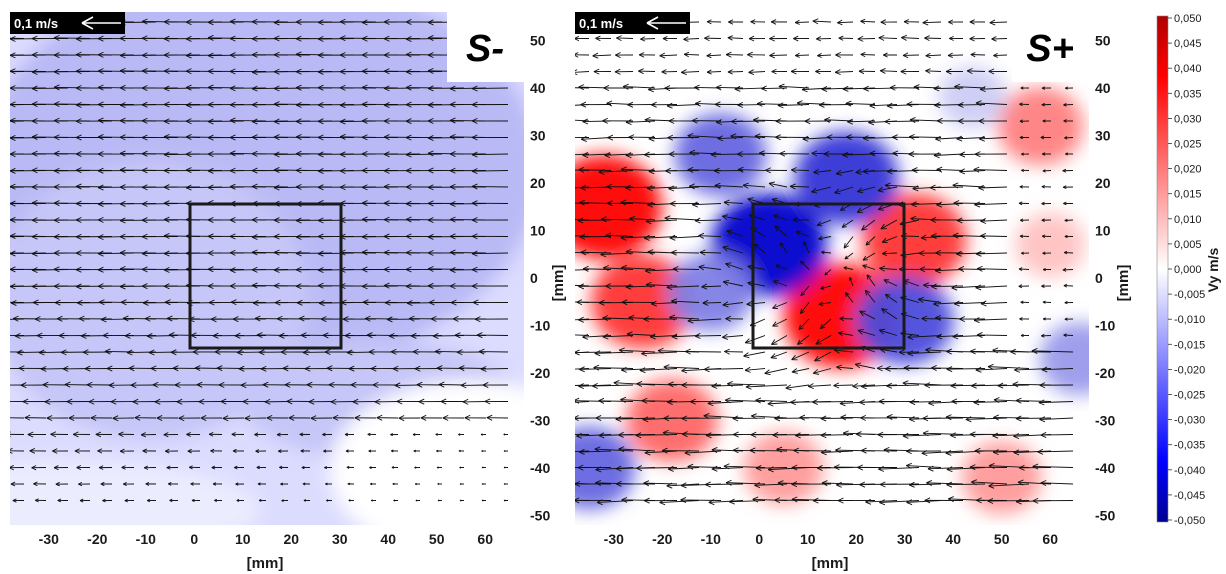 This screenshot has width=1226, height=574. Describe the element at coordinates (36, 23) in the screenshot. I see `scale-label-s-minus: 0,1 m/s` at that location.